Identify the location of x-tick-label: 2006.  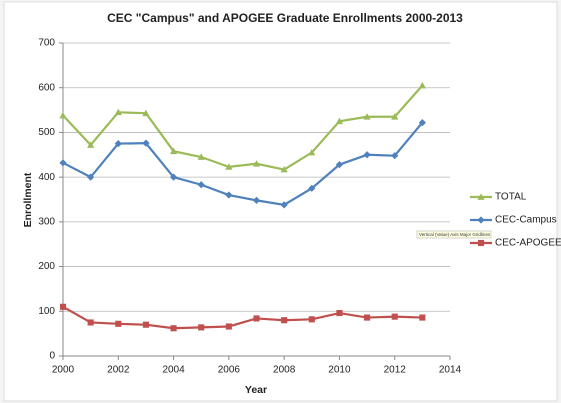
(229, 370).